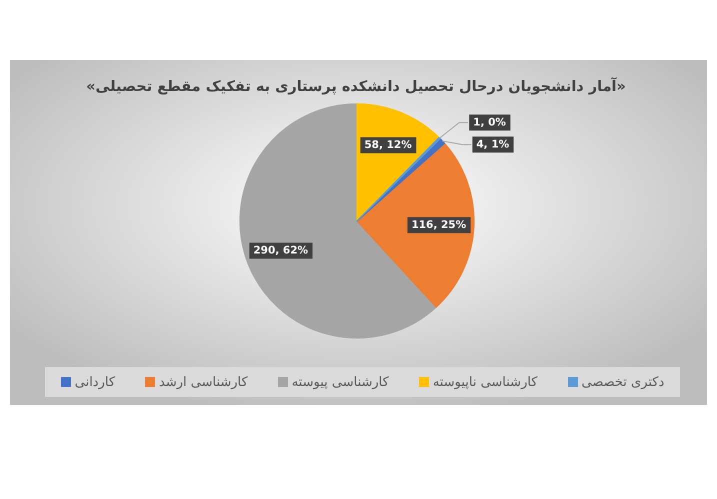 Image resolution: width=717 pixels, height=499 pixels. What do you see at coordinates (493, 144) in the screenshot?
I see `data-label: 4, 1%` at bounding box center [493, 144].